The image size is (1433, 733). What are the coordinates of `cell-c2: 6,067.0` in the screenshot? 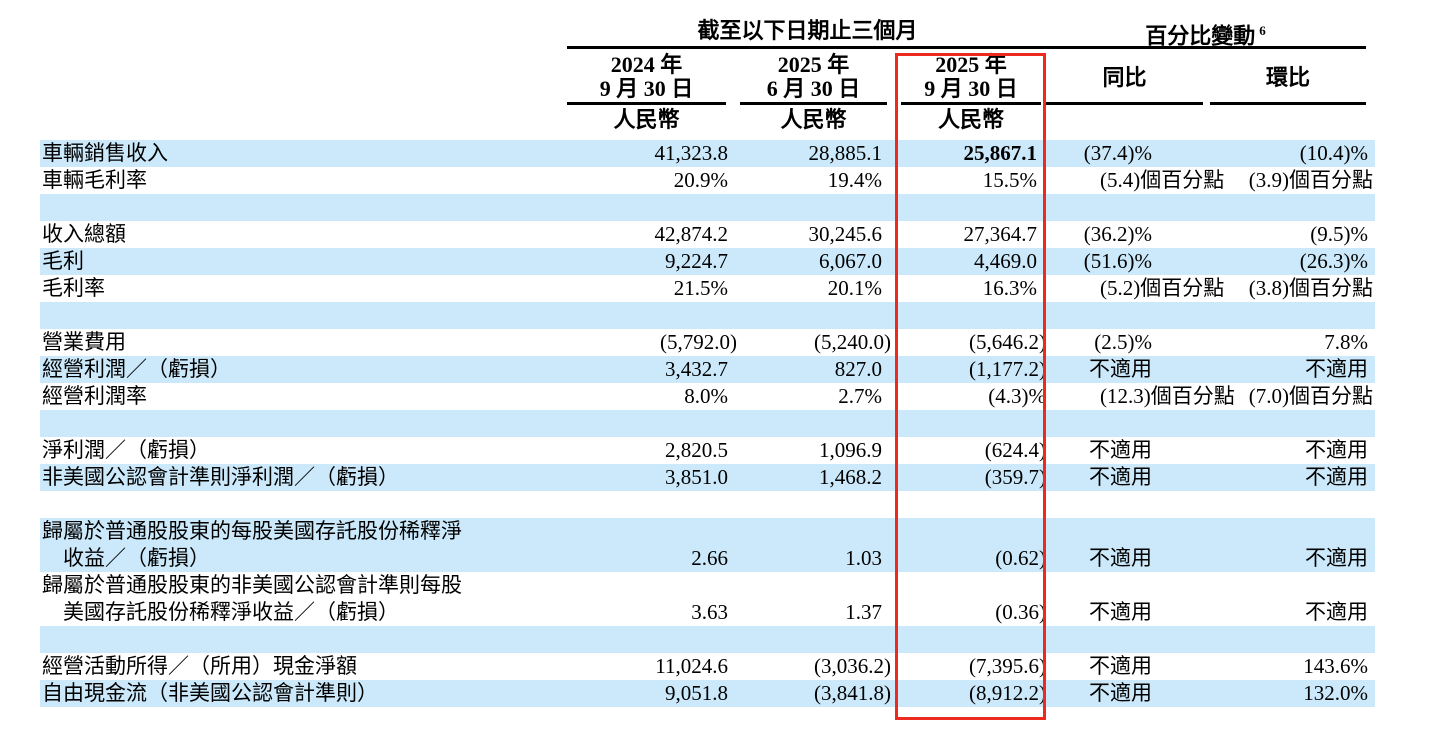 It's located at (850, 261).